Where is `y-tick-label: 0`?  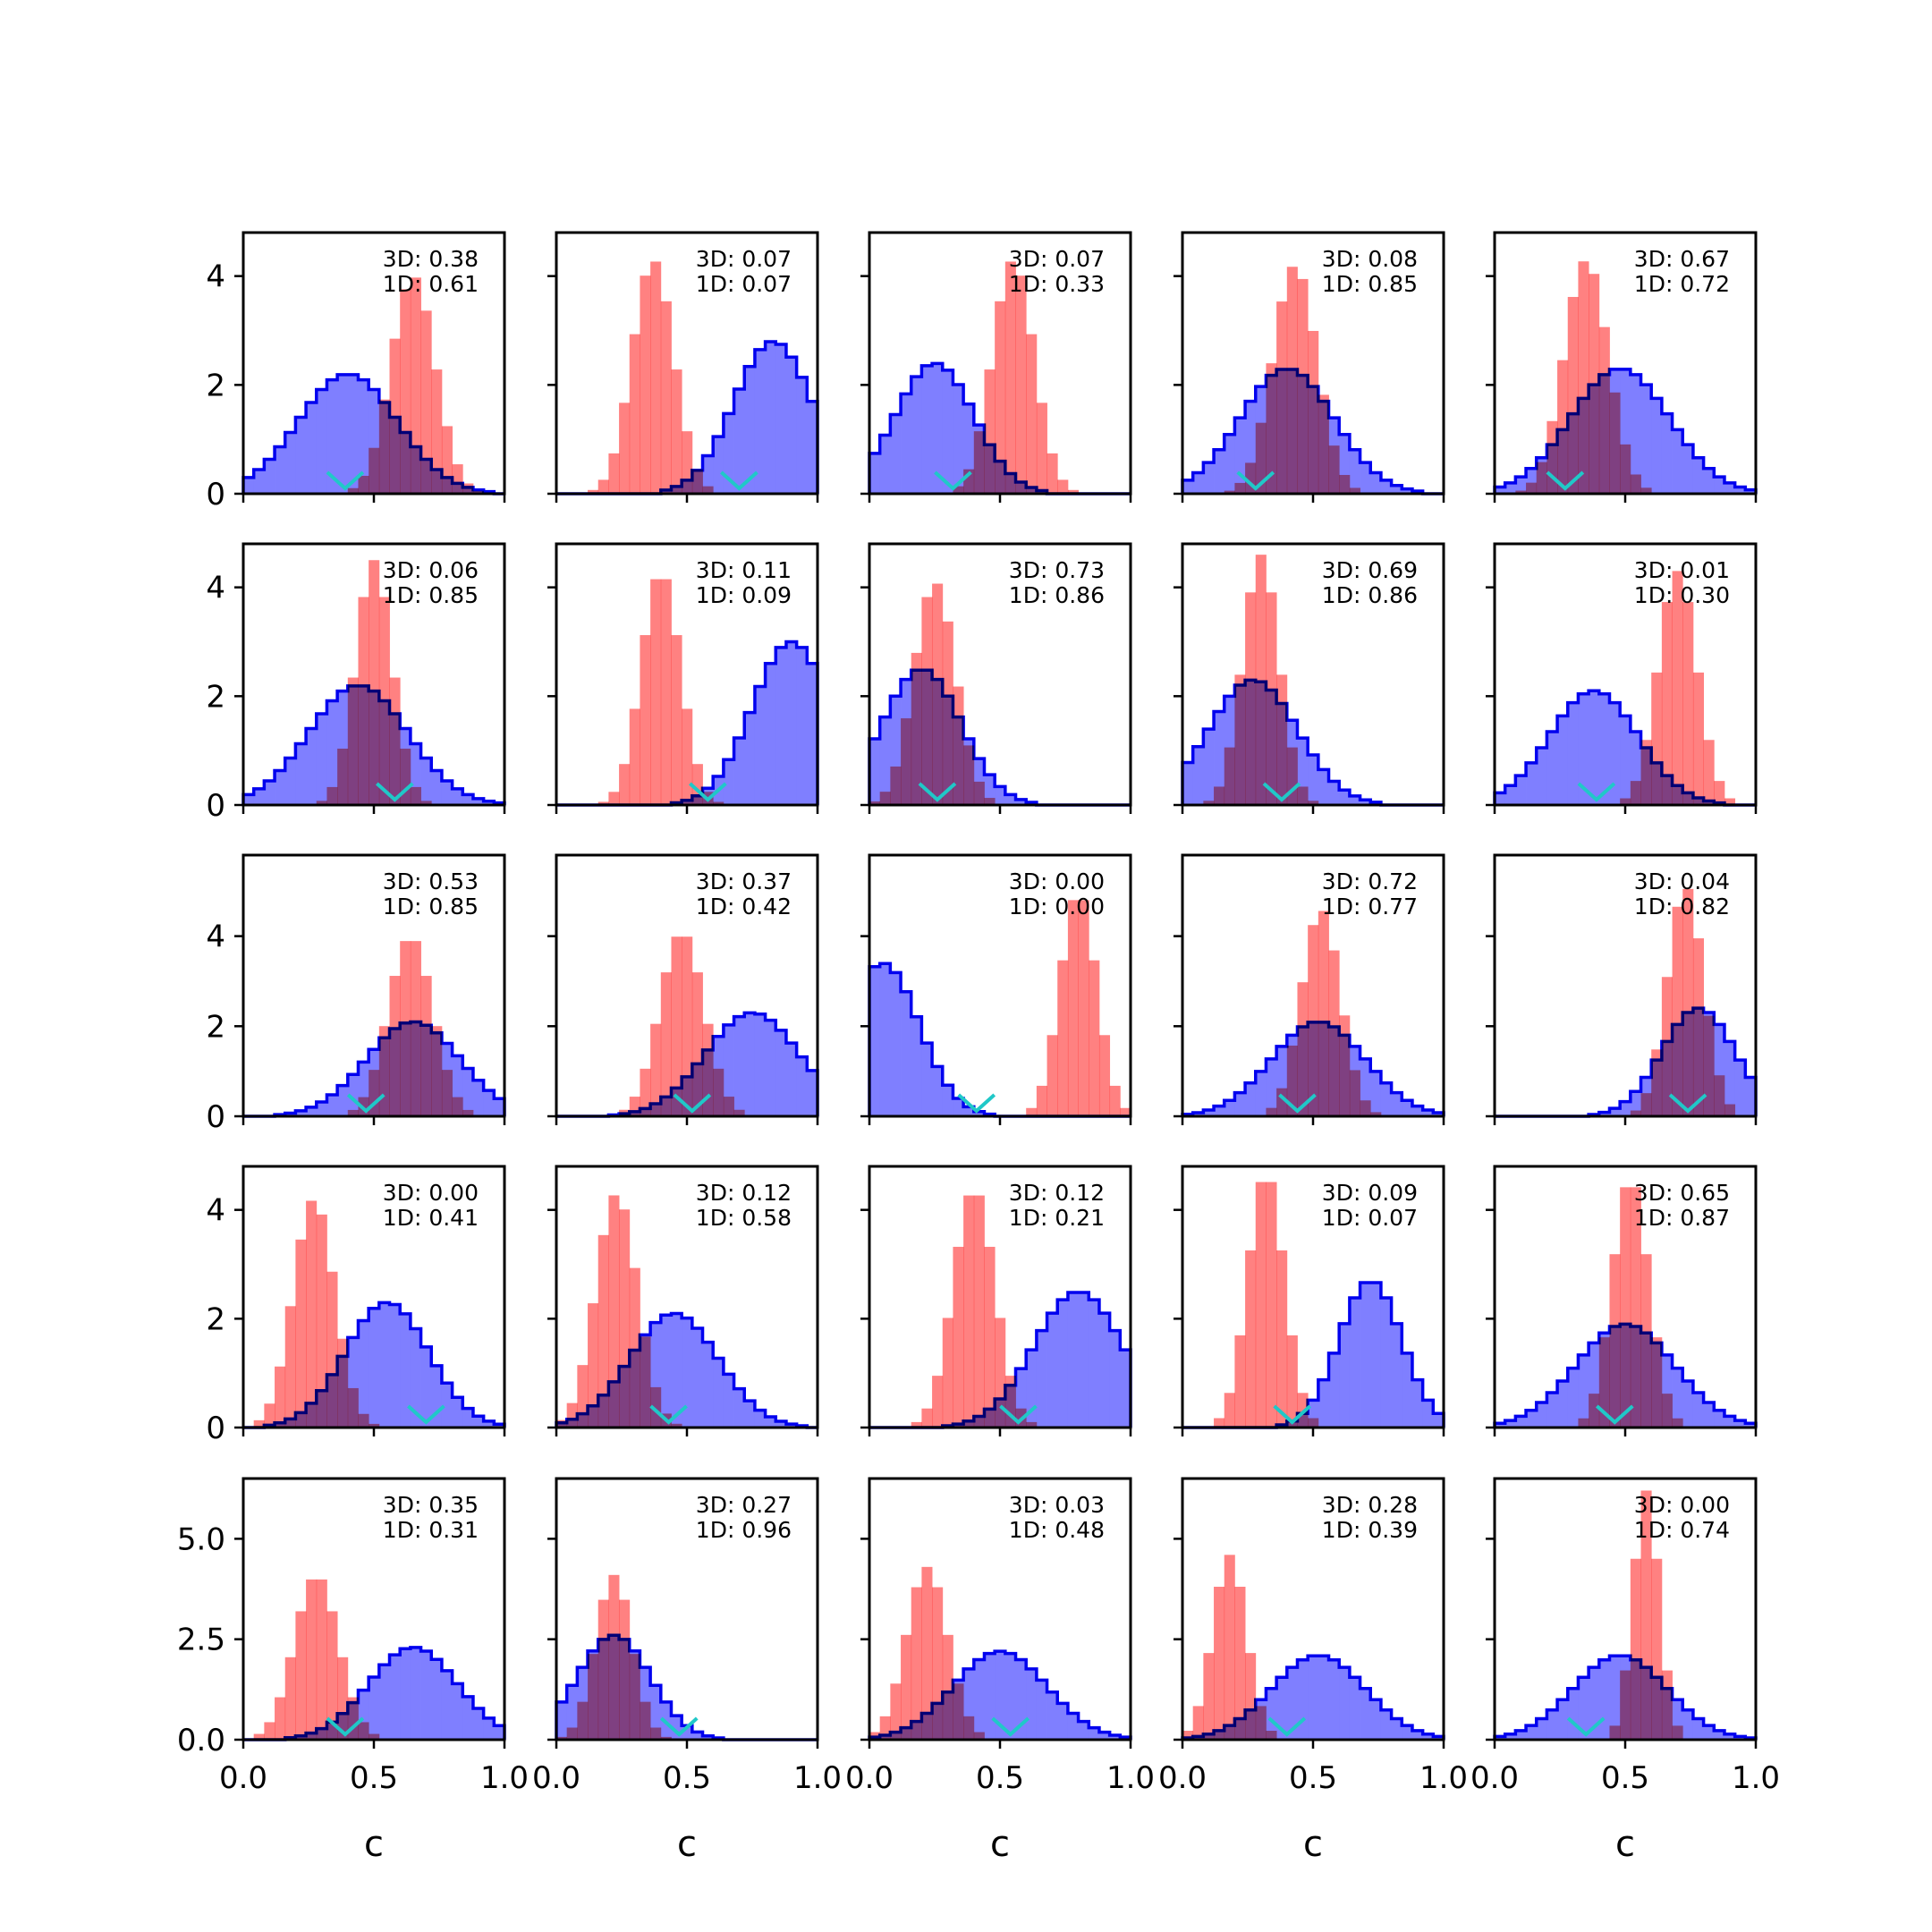 y-tick-label: 0 is located at coordinates (215, 806).